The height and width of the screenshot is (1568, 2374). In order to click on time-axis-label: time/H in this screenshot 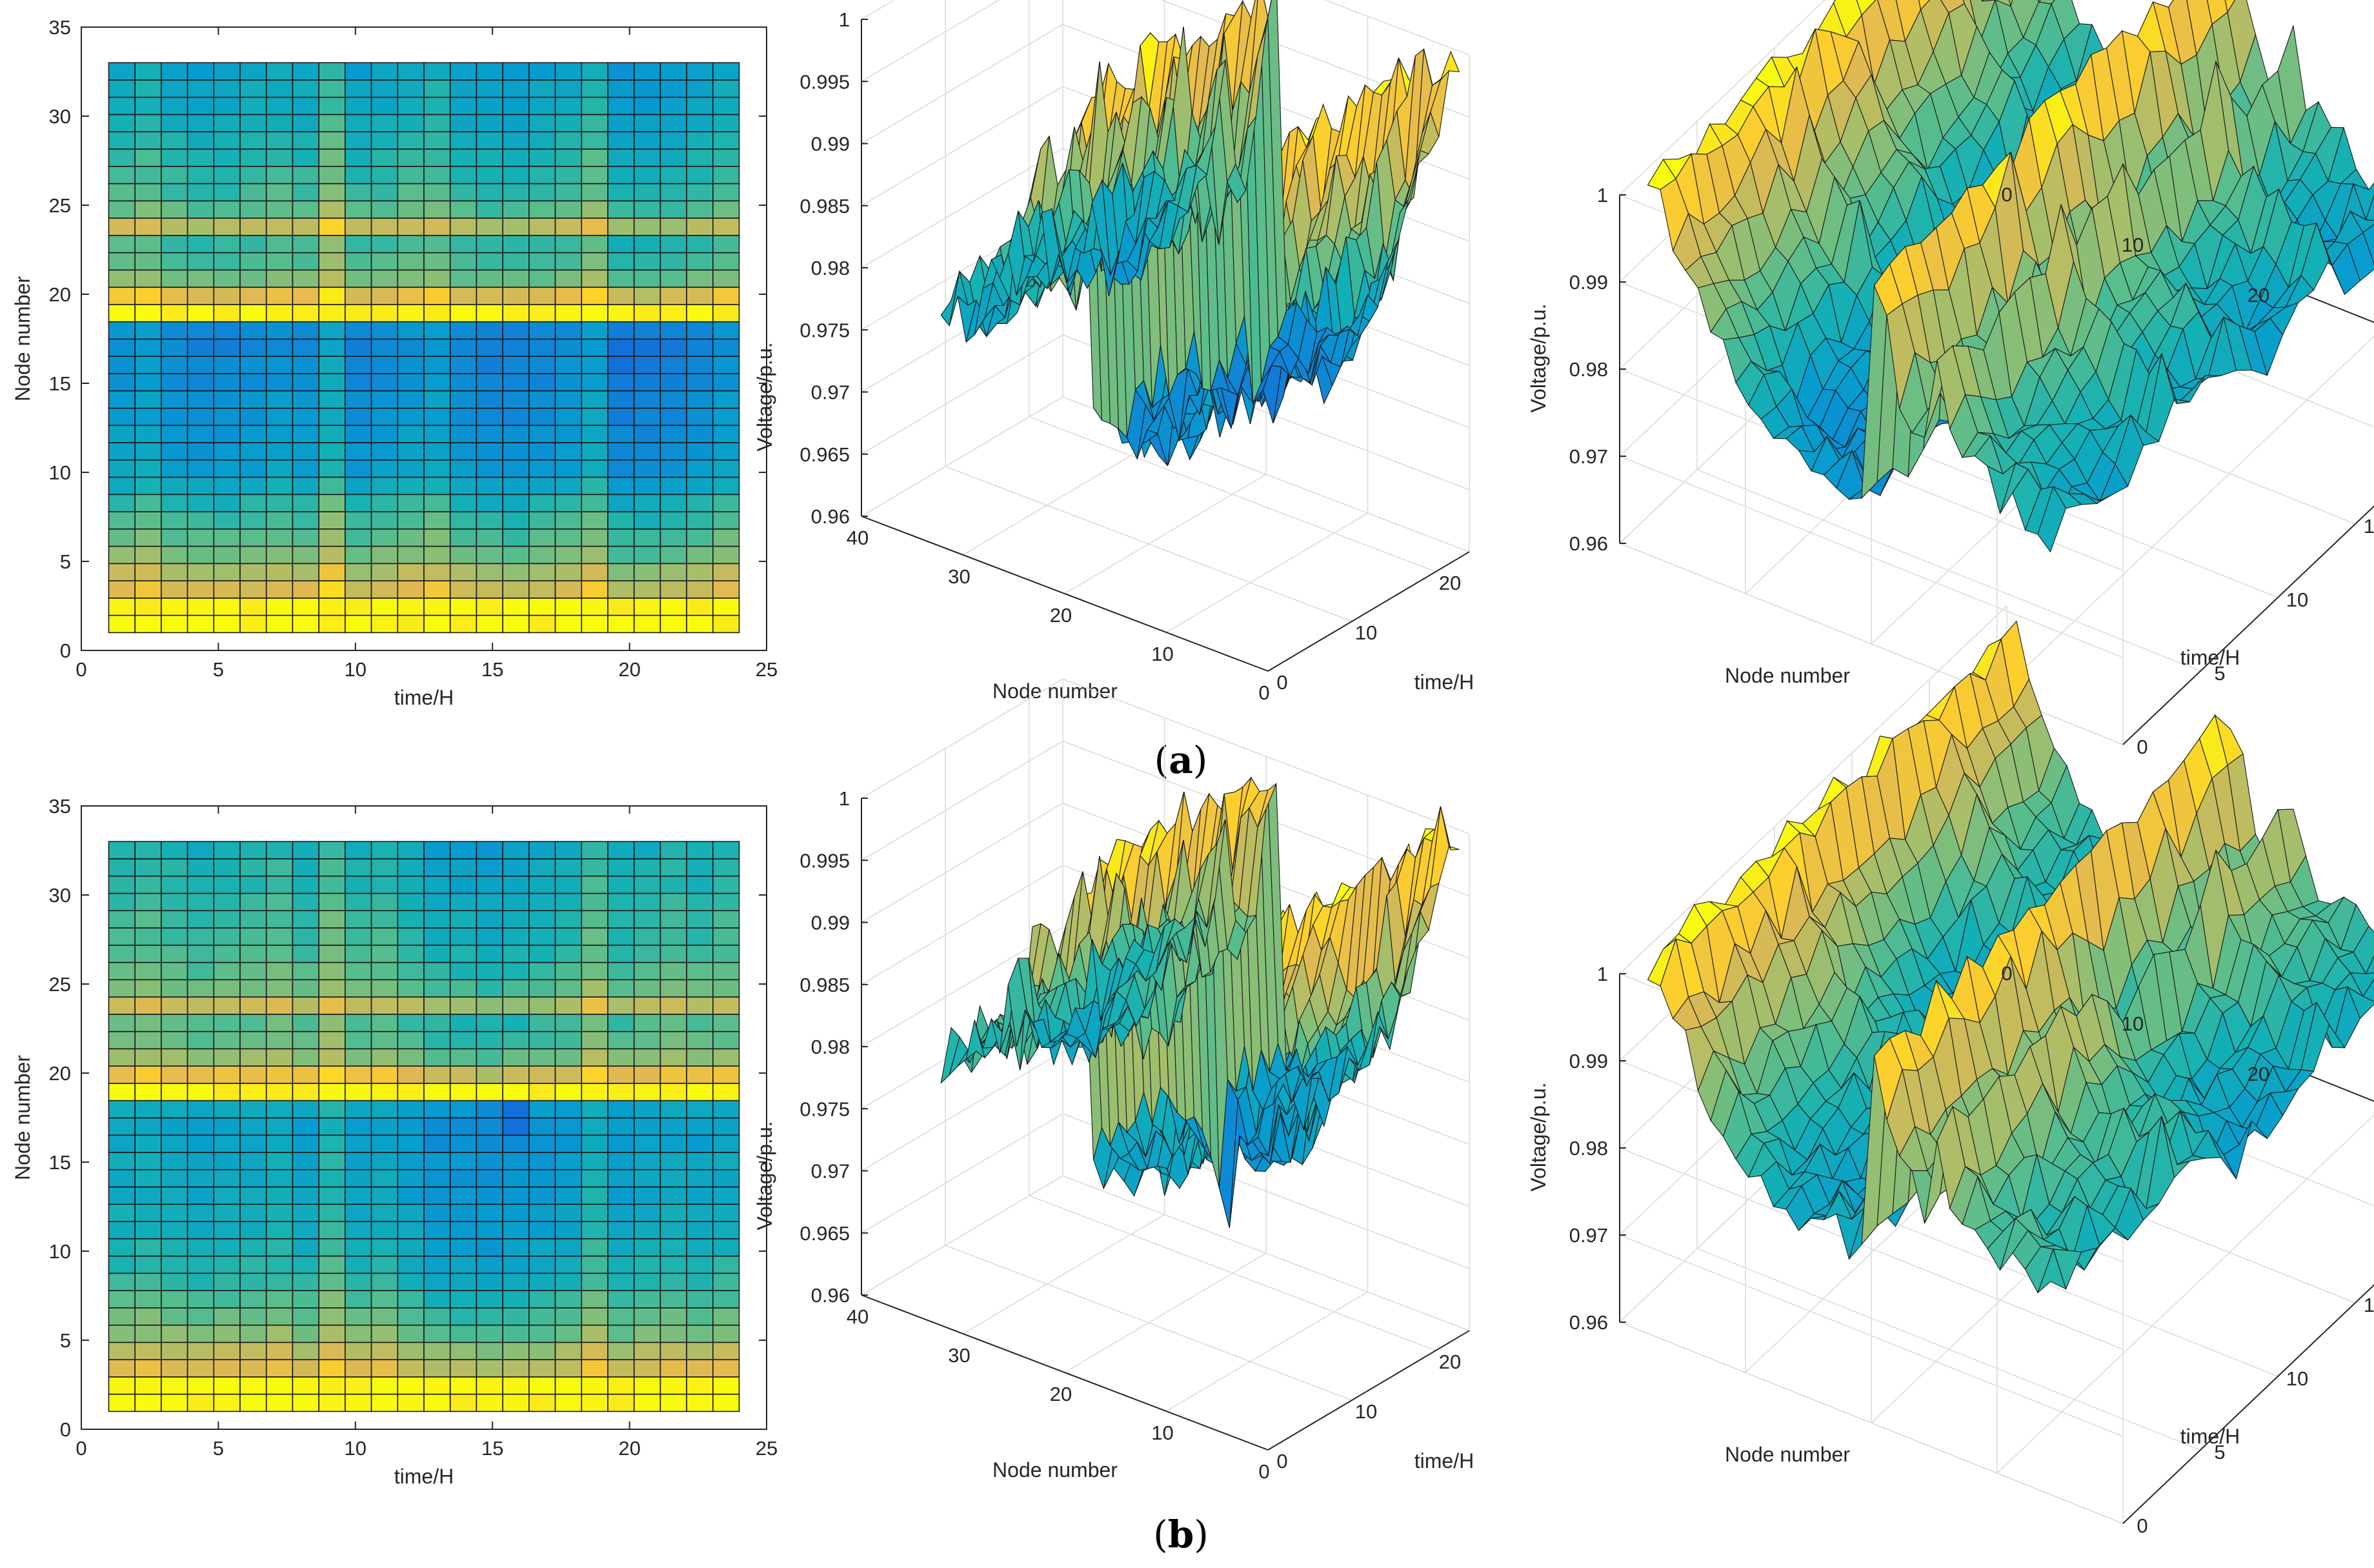, I will do `click(1444, 682)`.